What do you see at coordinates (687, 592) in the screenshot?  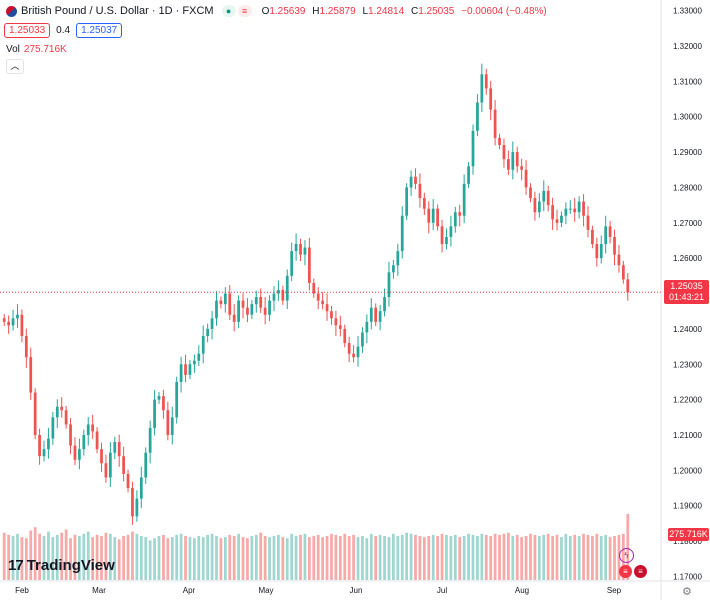 I see `gear-icon: ⚙` at bounding box center [687, 592].